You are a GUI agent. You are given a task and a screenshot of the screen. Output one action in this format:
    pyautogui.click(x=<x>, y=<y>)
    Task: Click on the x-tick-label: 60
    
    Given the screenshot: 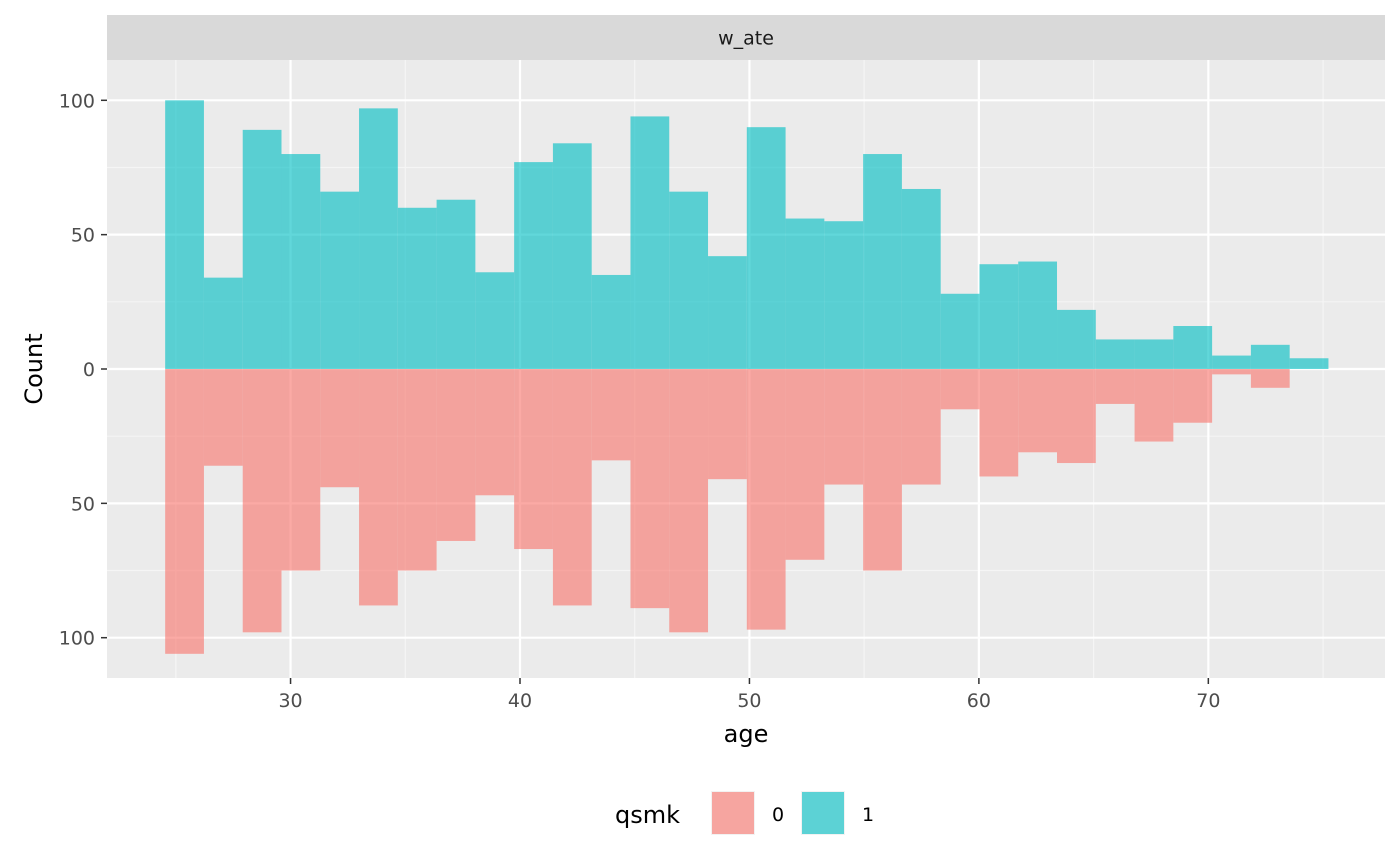 What is the action you would take?
    pyautogui.click(x=979, y=701)
    